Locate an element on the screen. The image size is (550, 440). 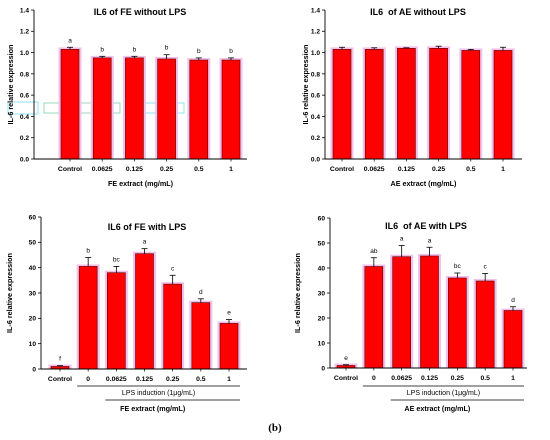
y-tick-label: 1.4 is located at coordinates (315, 10).